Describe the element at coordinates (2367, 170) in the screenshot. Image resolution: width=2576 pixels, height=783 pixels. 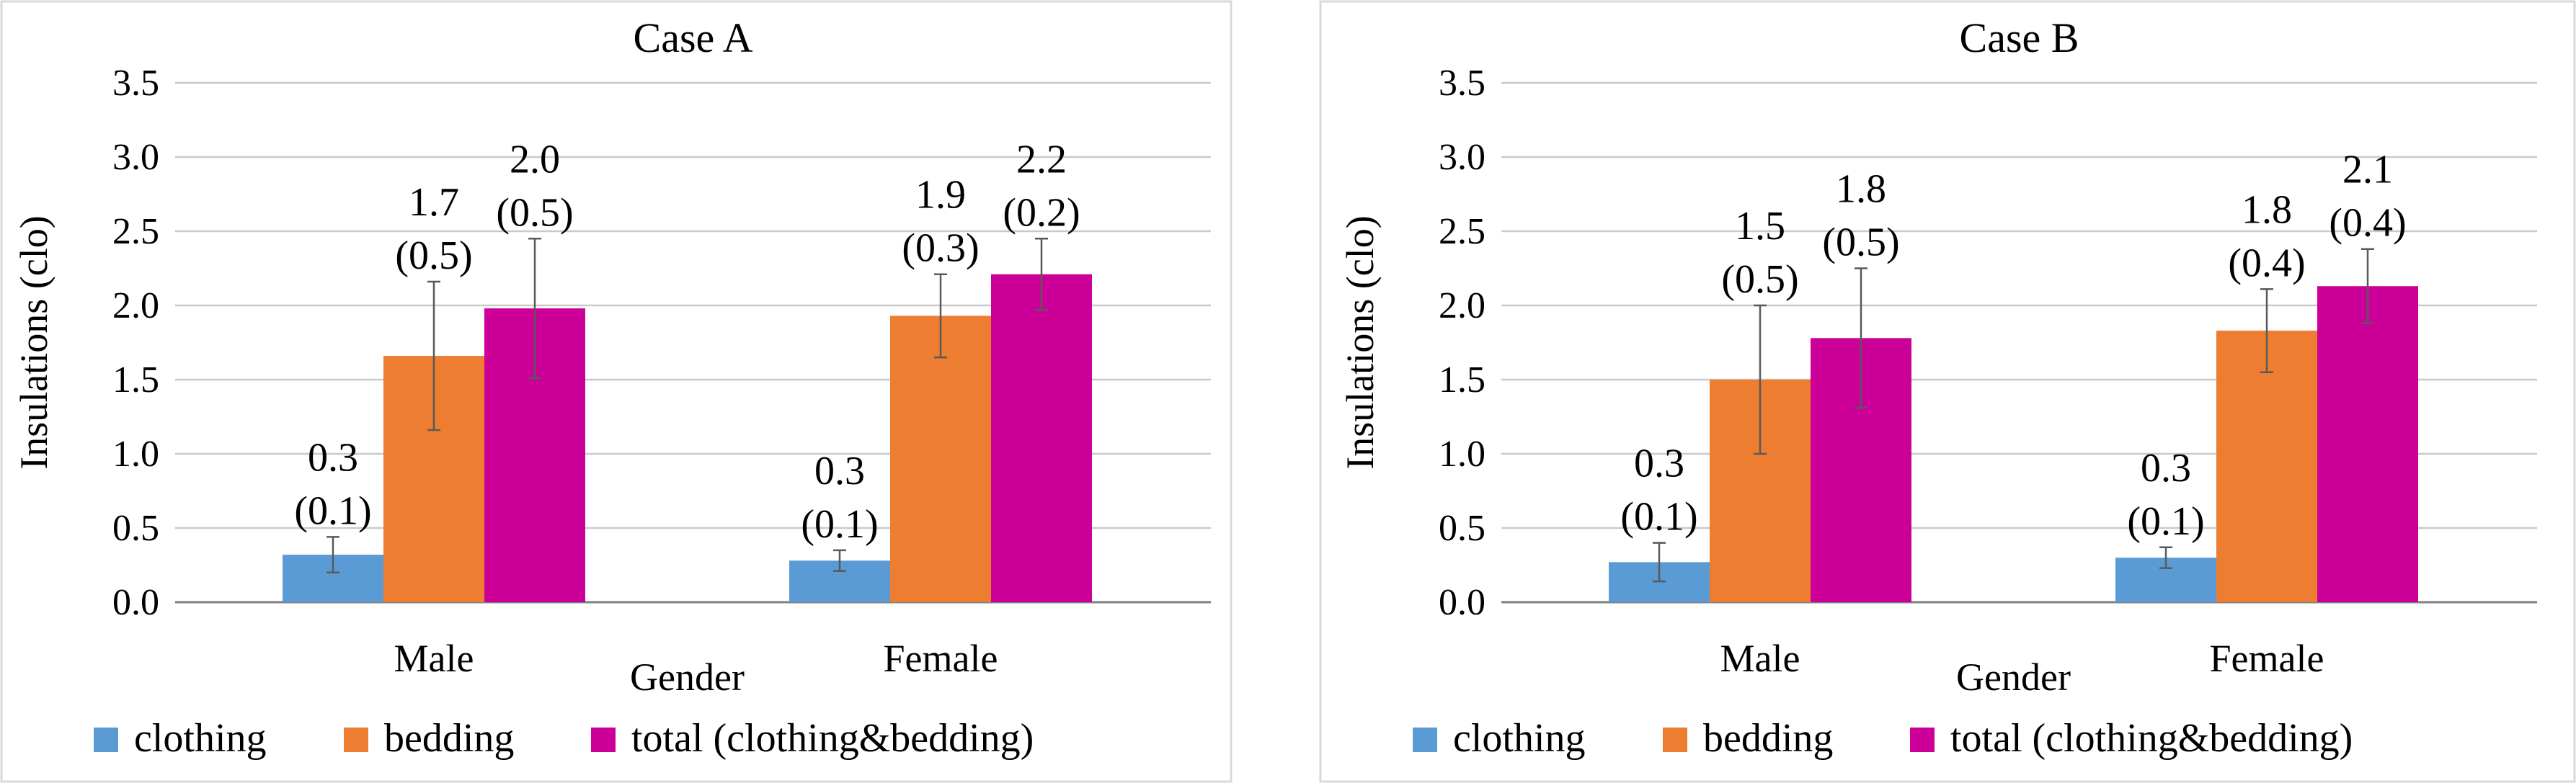
I see `data-label: 2.1` at that location.